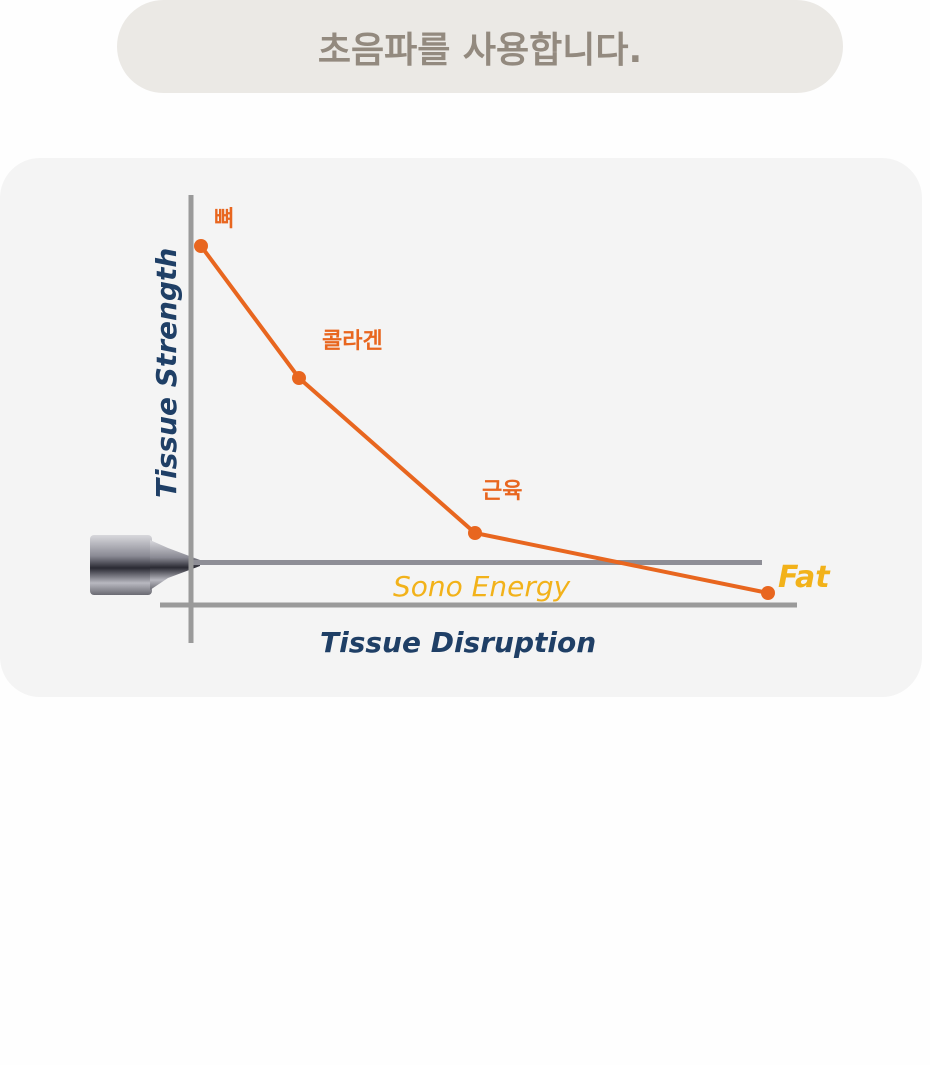 This screenshot has width=930, height=1065. Describe the element at coordinates (166, 373) in the screenshot. I see `y-axis-label: Tissue Strength` at that location.